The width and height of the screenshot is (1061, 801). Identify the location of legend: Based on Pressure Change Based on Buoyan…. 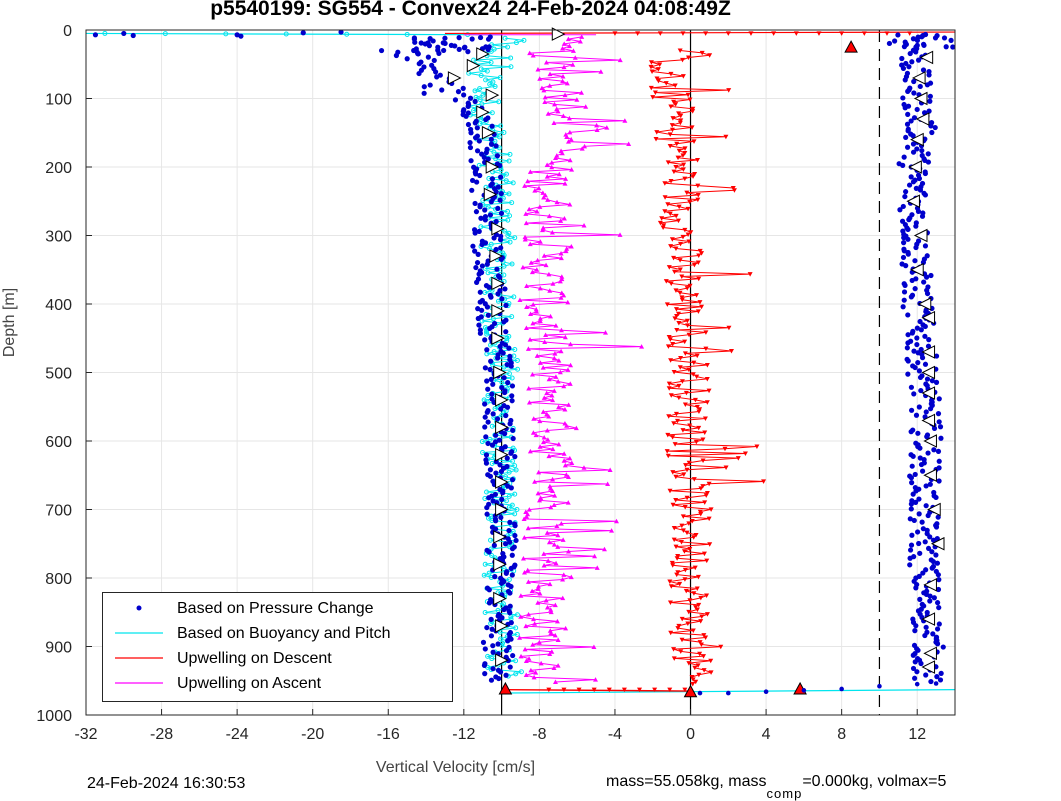
(277, 647).